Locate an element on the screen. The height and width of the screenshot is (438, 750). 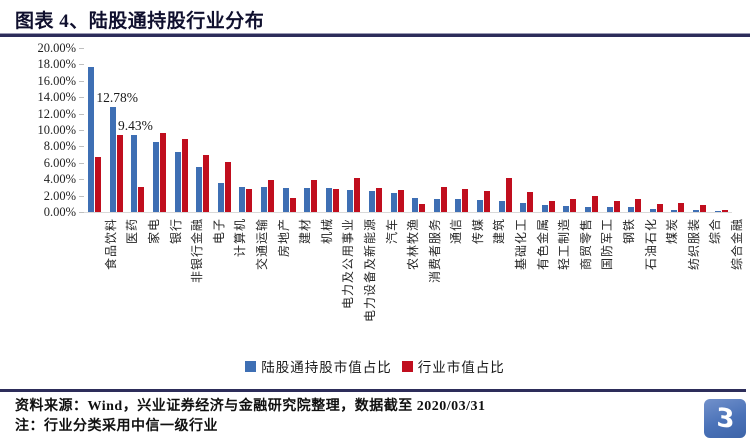
figure-title: 图表 4、陆股通持股行业分布 is located at coordinates (140, 21).